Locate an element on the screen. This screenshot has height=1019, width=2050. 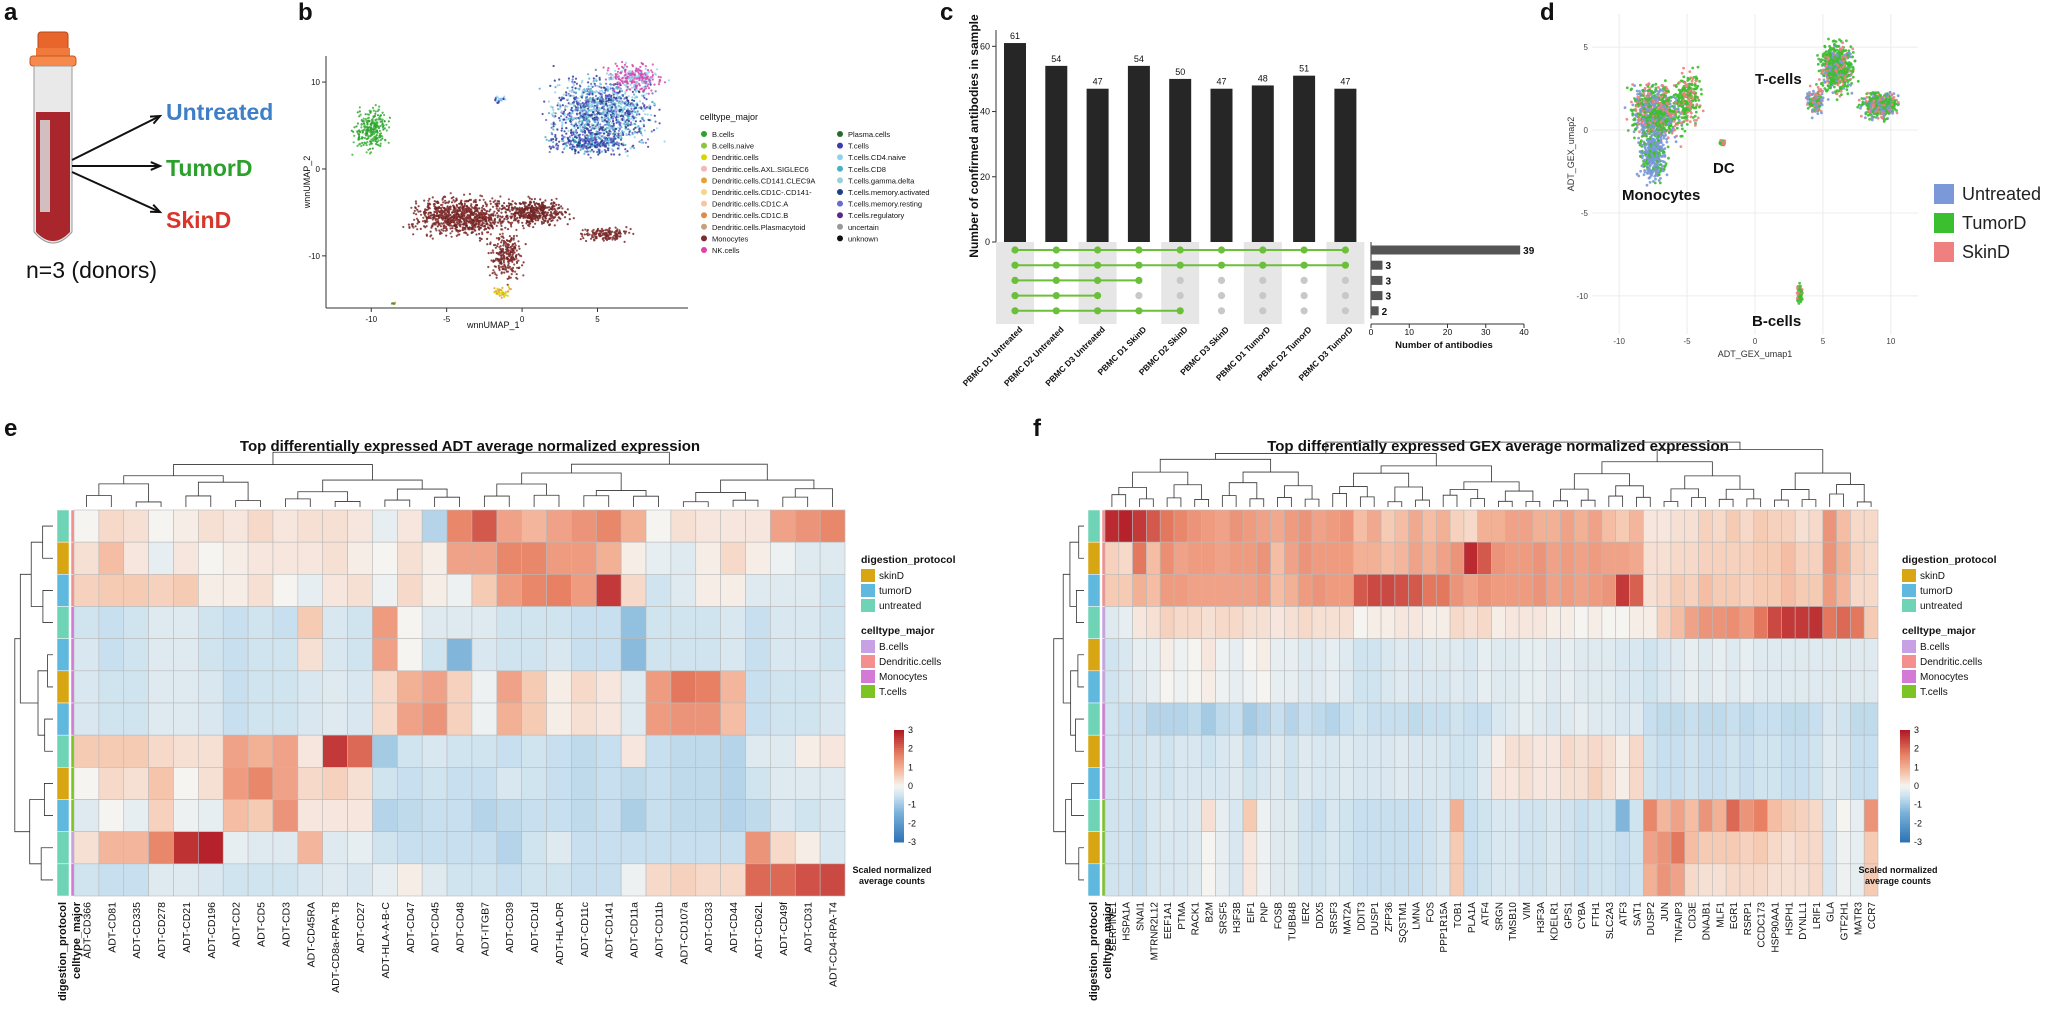
y-tick-label: 5 is located at coordinates (1586, 47).